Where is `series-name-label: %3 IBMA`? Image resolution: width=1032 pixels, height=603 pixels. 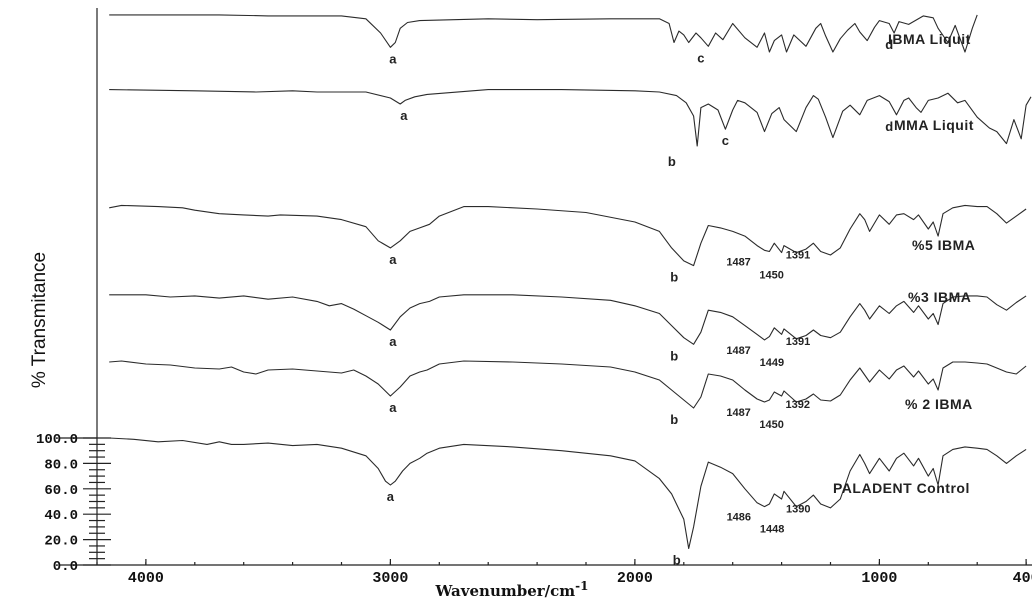
series-name-label: %3 IBMA is located at coordinates (939, 297).